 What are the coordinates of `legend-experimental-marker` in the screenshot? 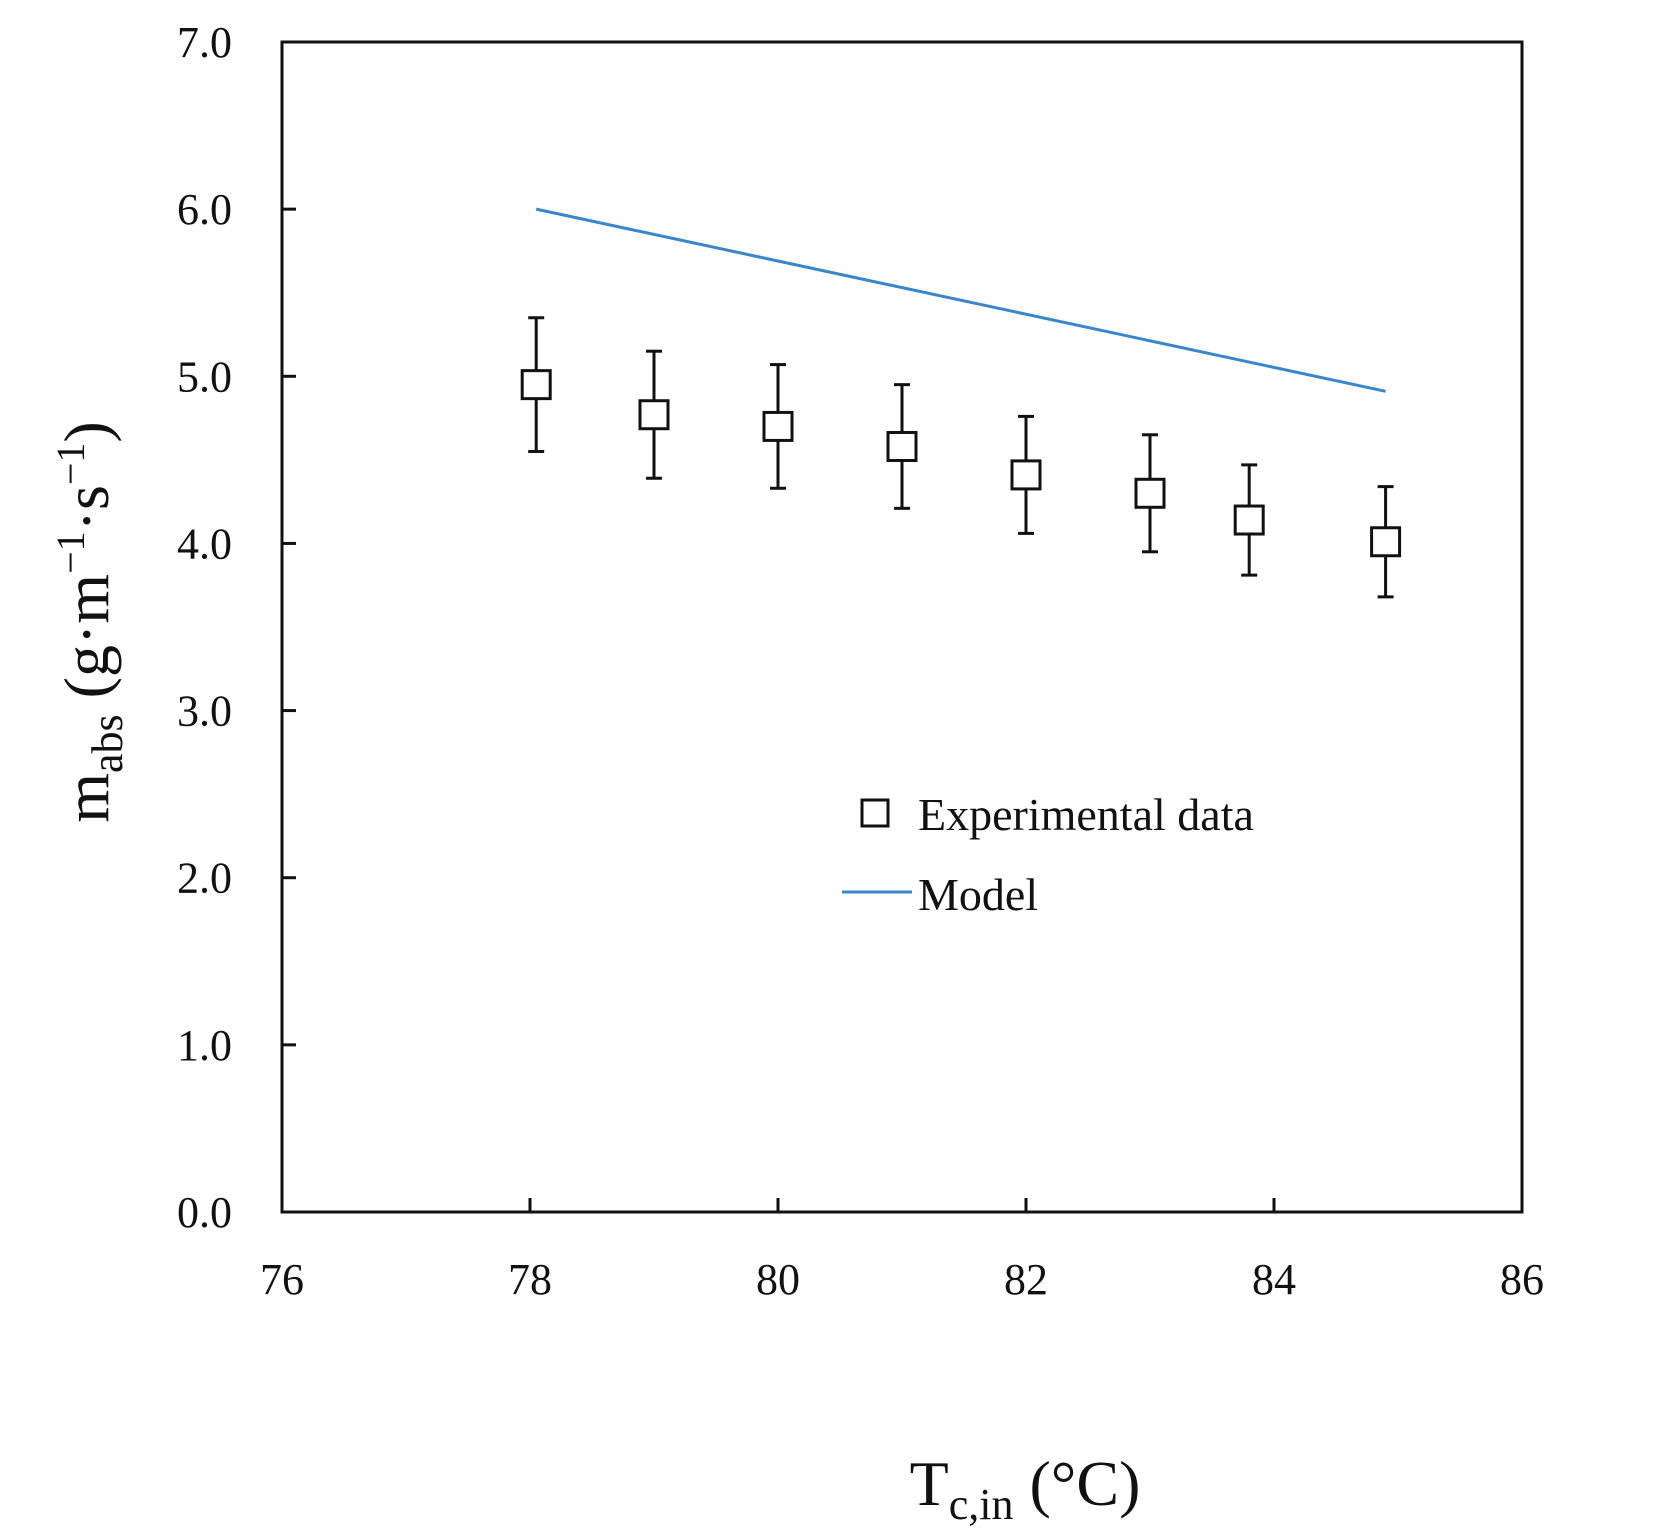 It's located at (875, 813).